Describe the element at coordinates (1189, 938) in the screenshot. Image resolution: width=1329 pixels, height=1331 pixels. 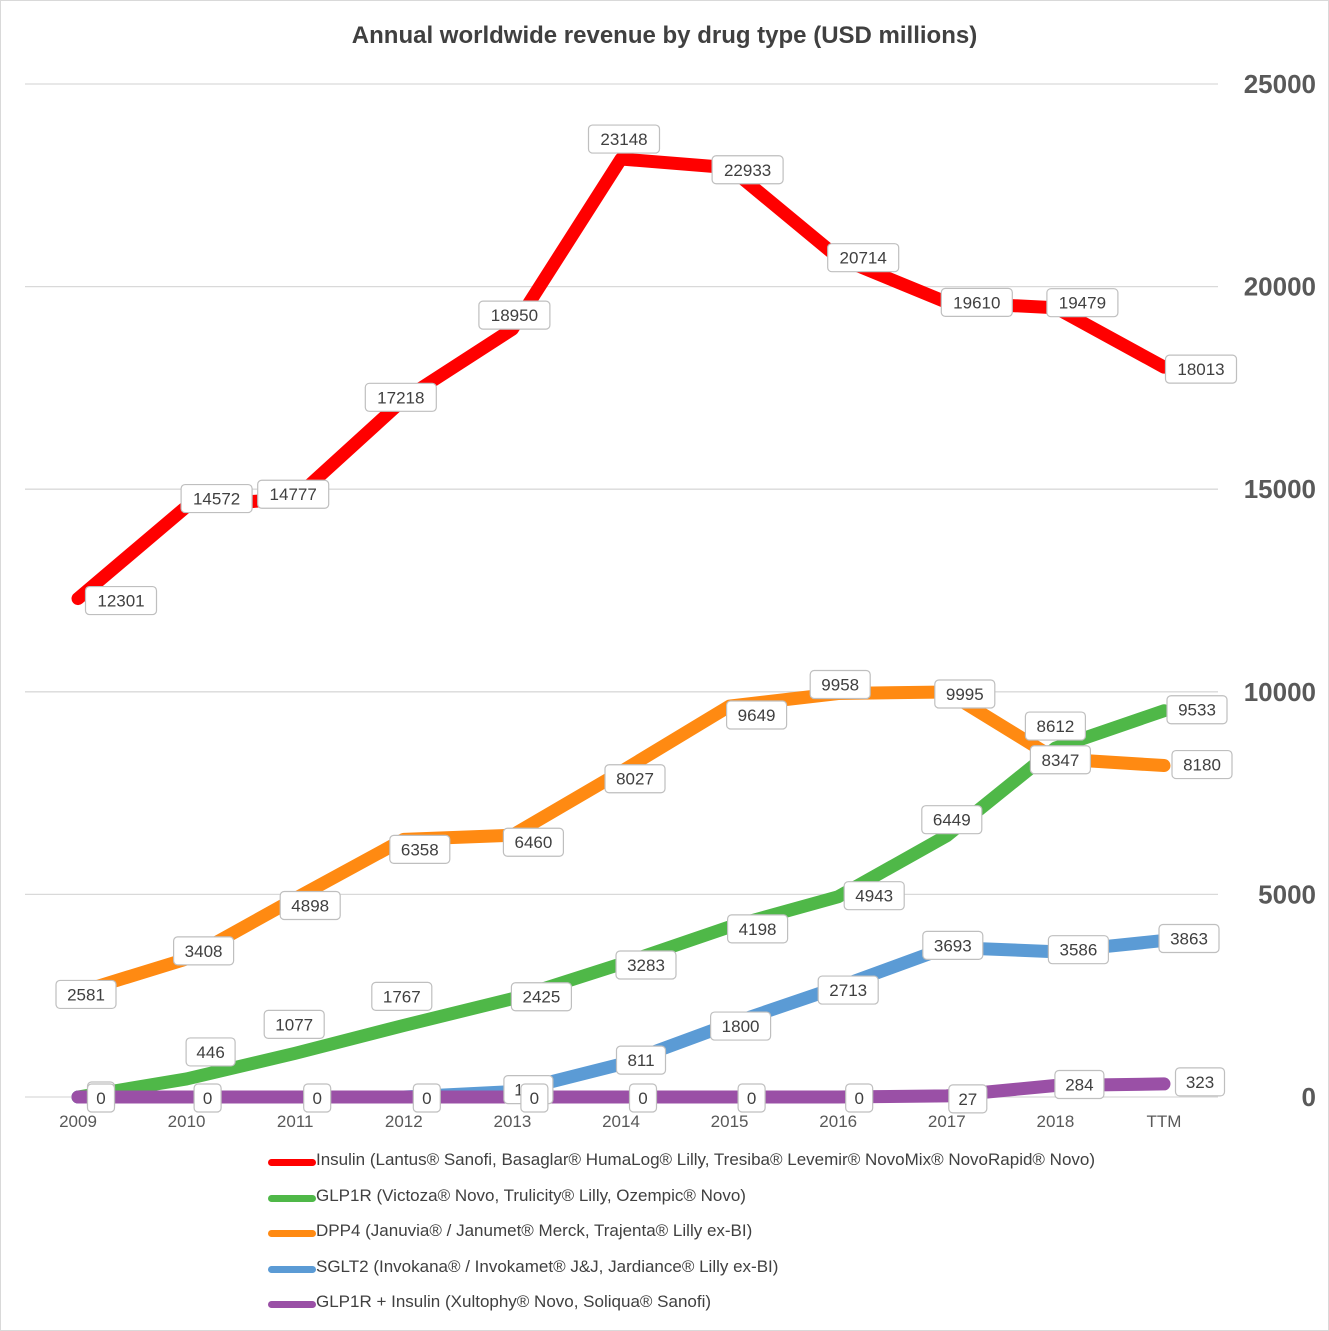
I see `data-label: 3863` at that location.